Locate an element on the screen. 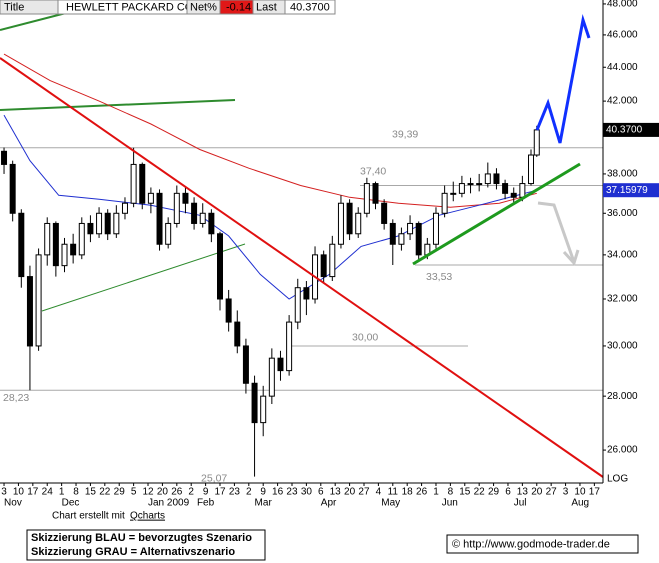 This screenshot has width=659, height=563. y-tick-label: 26.000 is located at coordinates (622, 450).